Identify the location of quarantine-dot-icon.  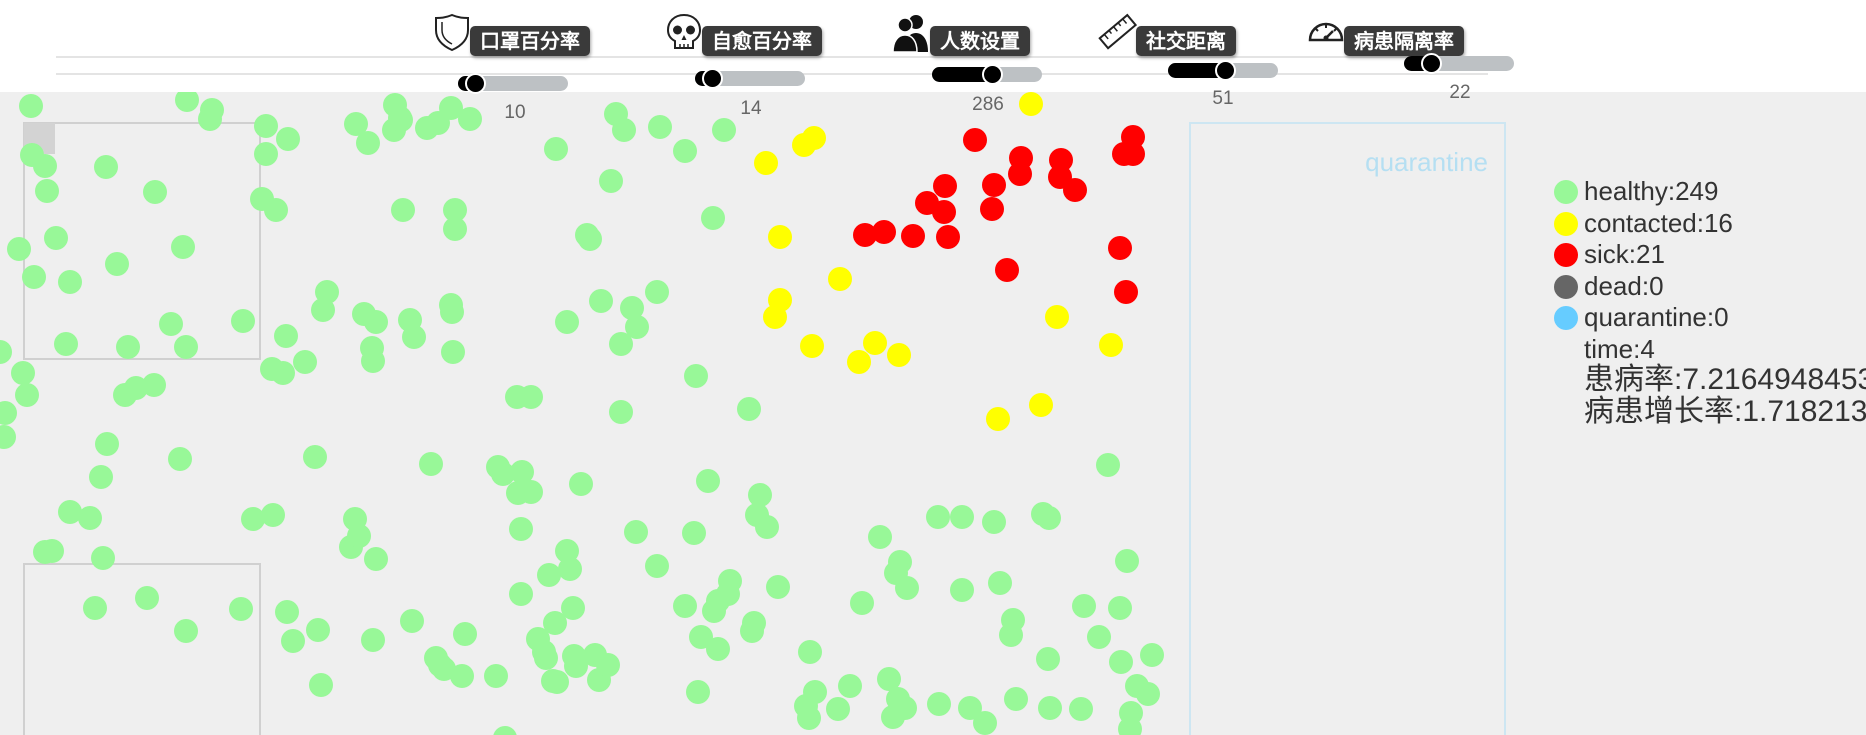
(1566, 318).